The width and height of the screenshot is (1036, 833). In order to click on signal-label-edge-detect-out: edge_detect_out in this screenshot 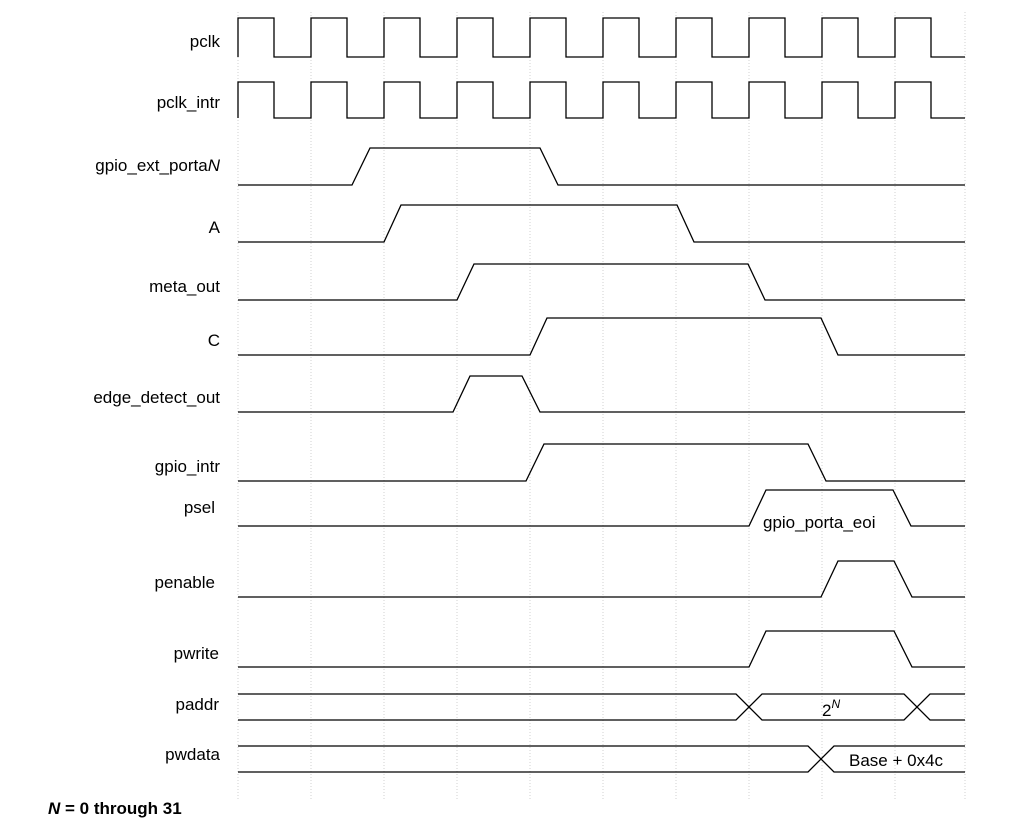, I will do `click(156, 397)`.